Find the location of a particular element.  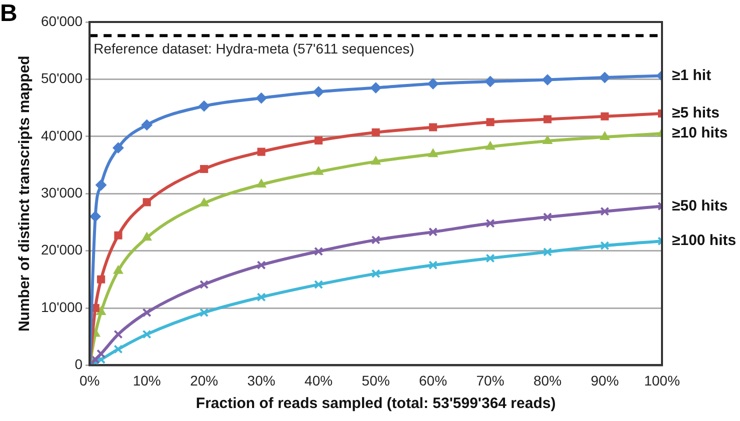

x-tick-label: 10% is located at coordinates (146, 380).